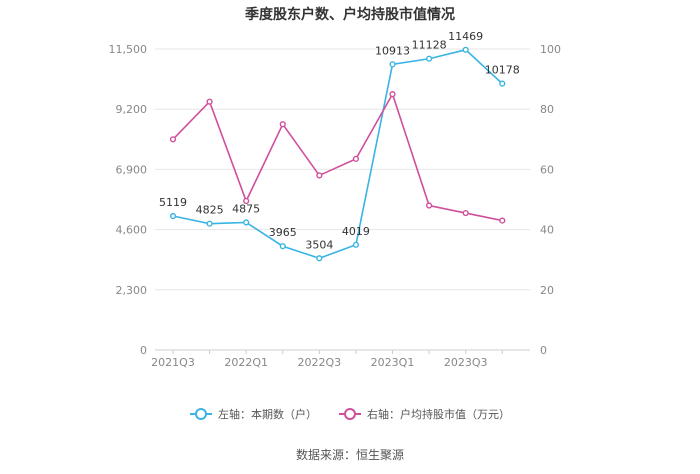  Describe the element at coordinates (319, 244) in the screenshot. I see `data-label: 3504` at that location.